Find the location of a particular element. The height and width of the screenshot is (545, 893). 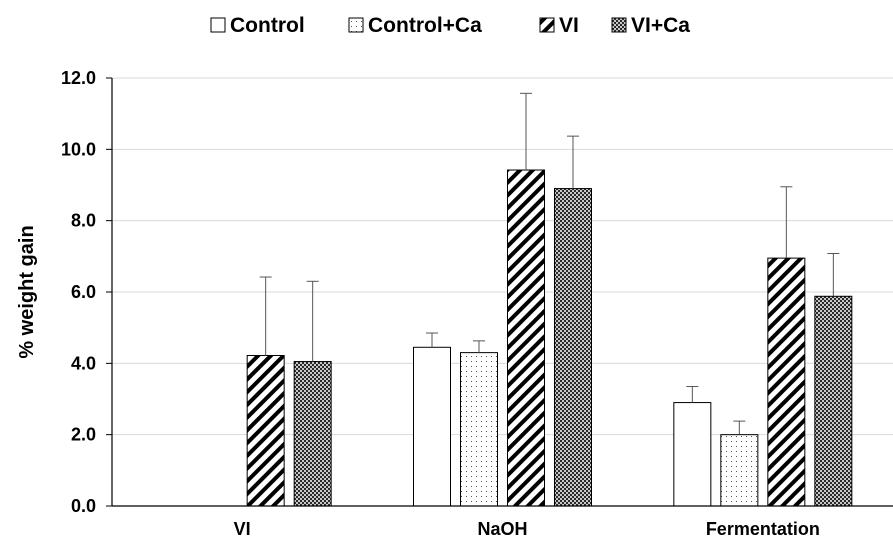

bar-vi-ca-naoh is located at coordinates (573, 347).